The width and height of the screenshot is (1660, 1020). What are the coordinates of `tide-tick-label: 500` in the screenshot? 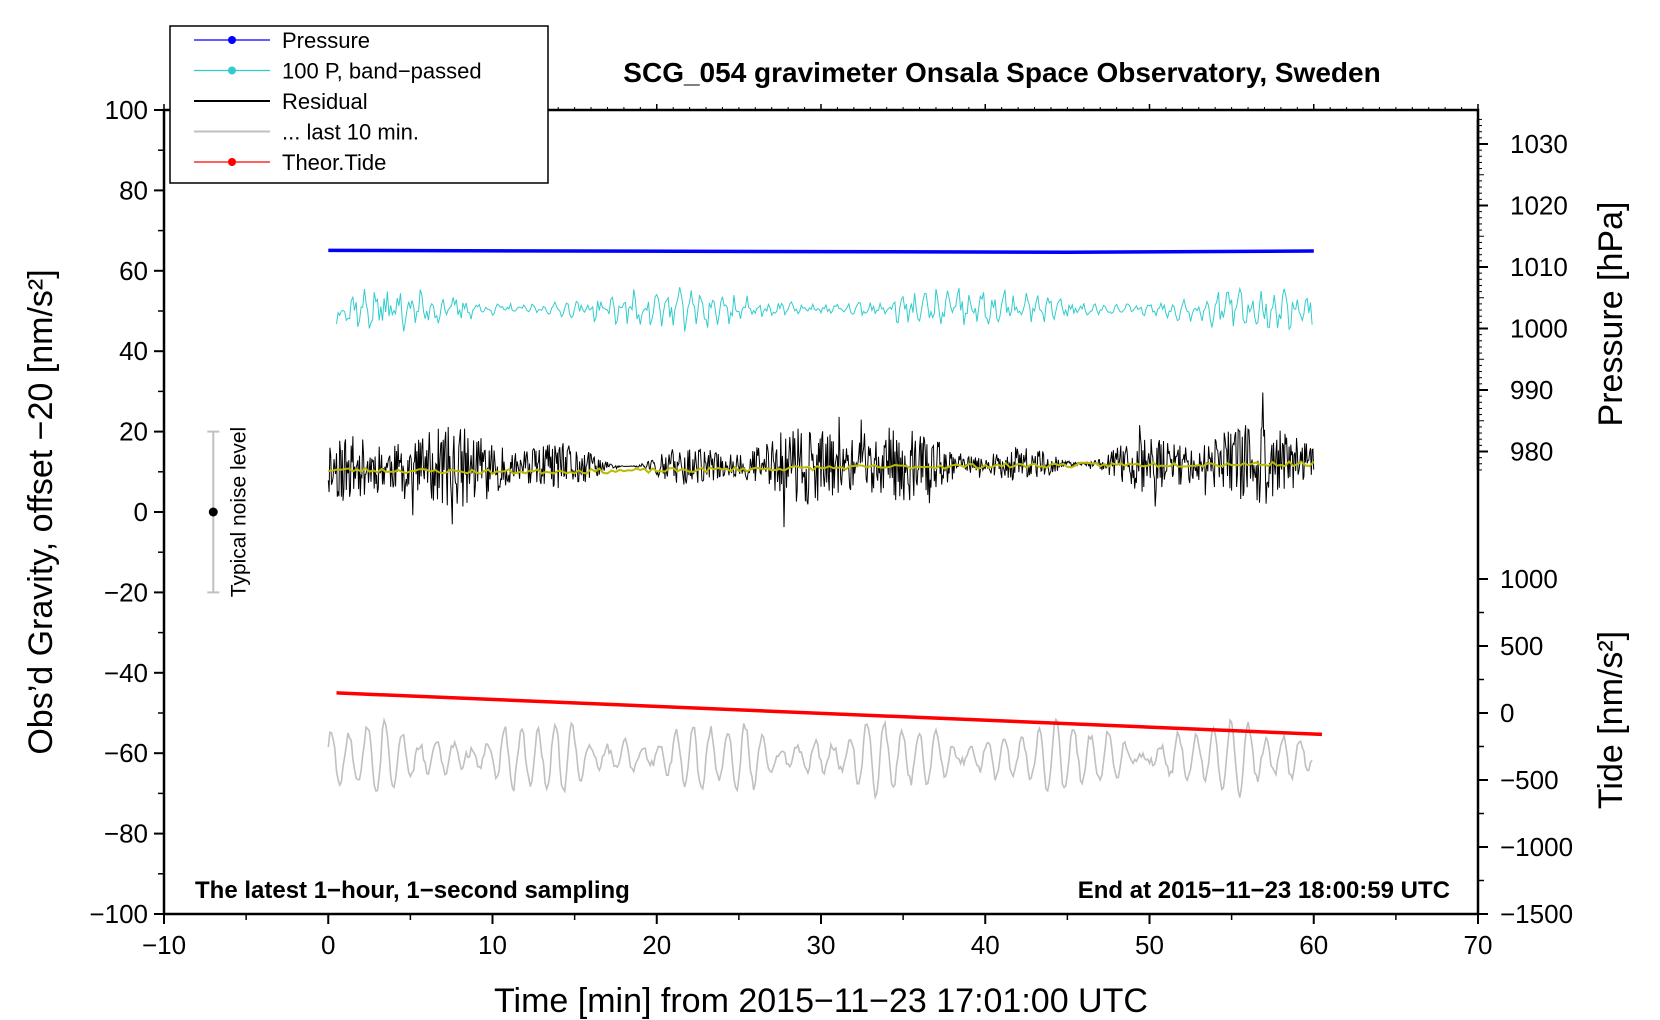 It's located at (1521, 646).